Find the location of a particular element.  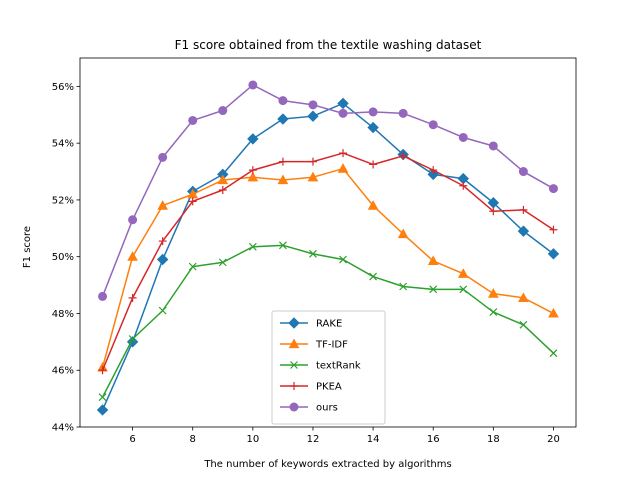

y-tick-label: 50% is located at coordinates (63, 257).